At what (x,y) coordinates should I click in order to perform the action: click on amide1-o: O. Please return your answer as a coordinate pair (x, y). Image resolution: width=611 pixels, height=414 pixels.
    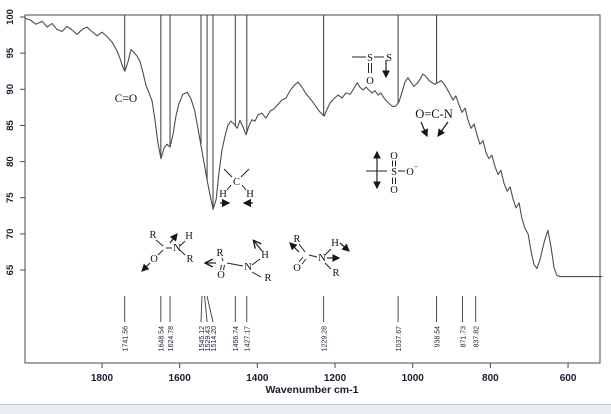
    Looking at the image, I should click on (154, 259).